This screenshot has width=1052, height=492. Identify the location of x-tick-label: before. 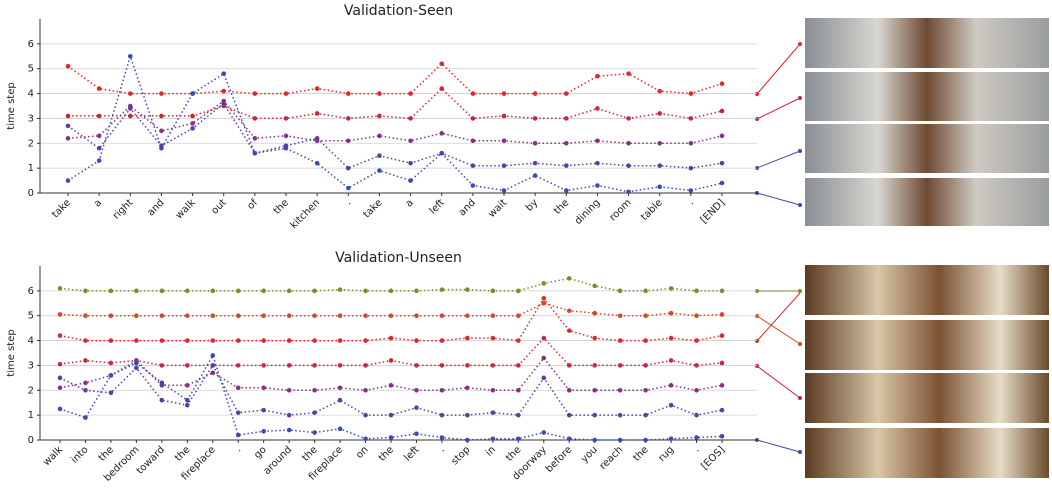
(559, 459).